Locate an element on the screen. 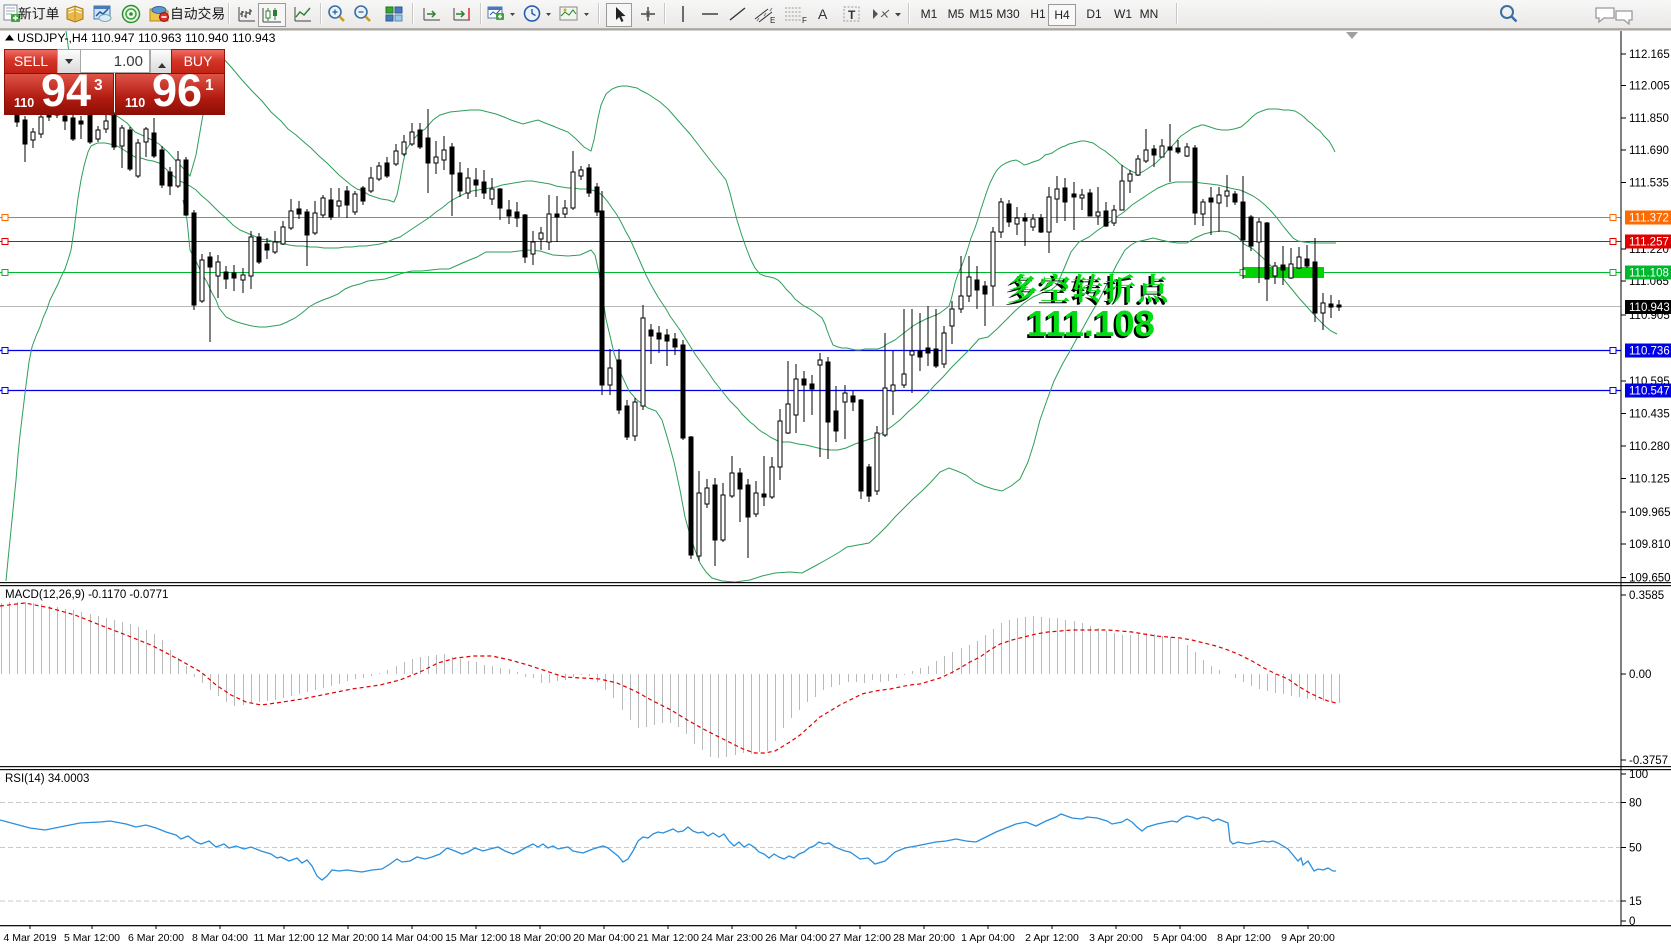  svg-text: 110.435 is located at coordinates (1649, 415).